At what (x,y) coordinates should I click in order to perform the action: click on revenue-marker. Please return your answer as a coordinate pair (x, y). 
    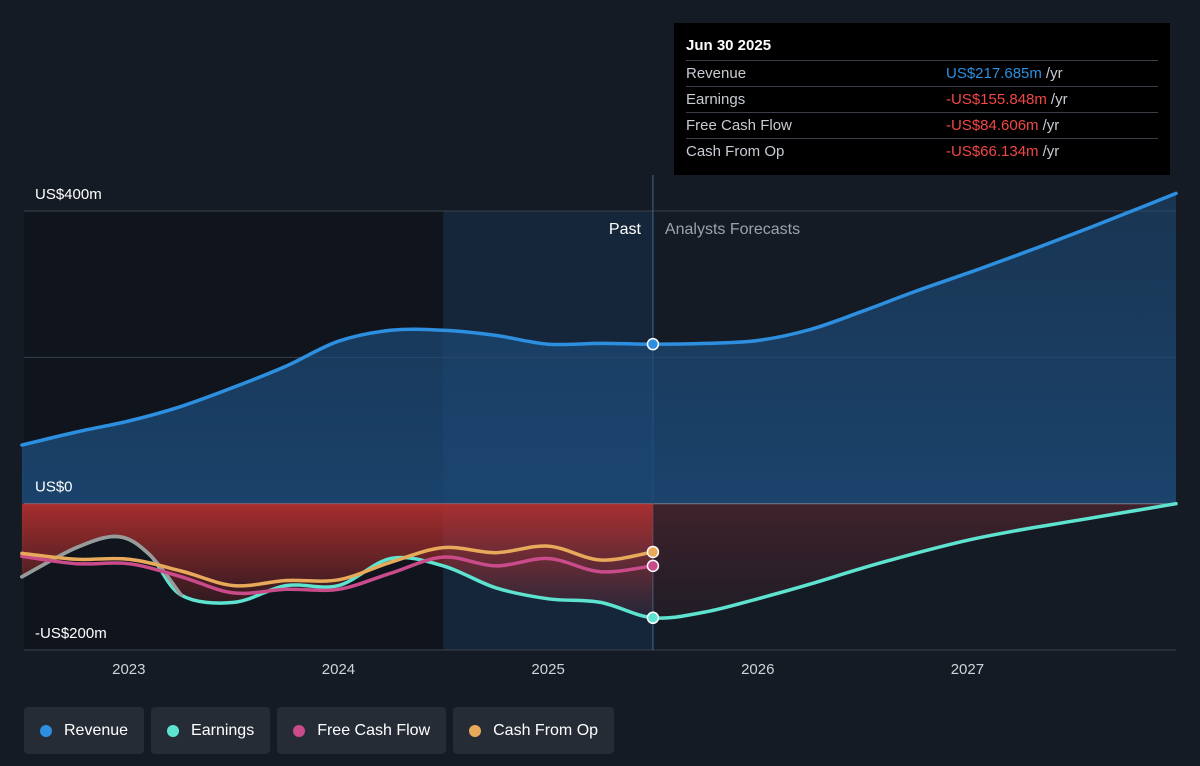
    Looking at the image, I should click on (653, 344).